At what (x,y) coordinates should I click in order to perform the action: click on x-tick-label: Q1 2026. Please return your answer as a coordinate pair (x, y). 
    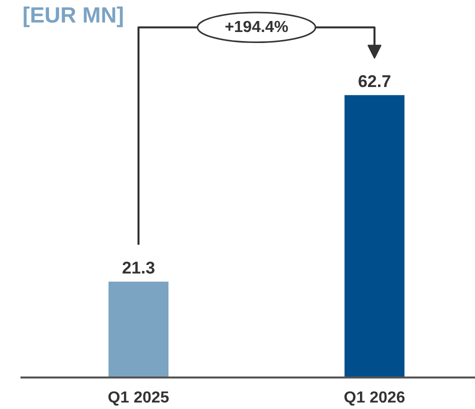
    Looking at the image, I should click on (375, 398).